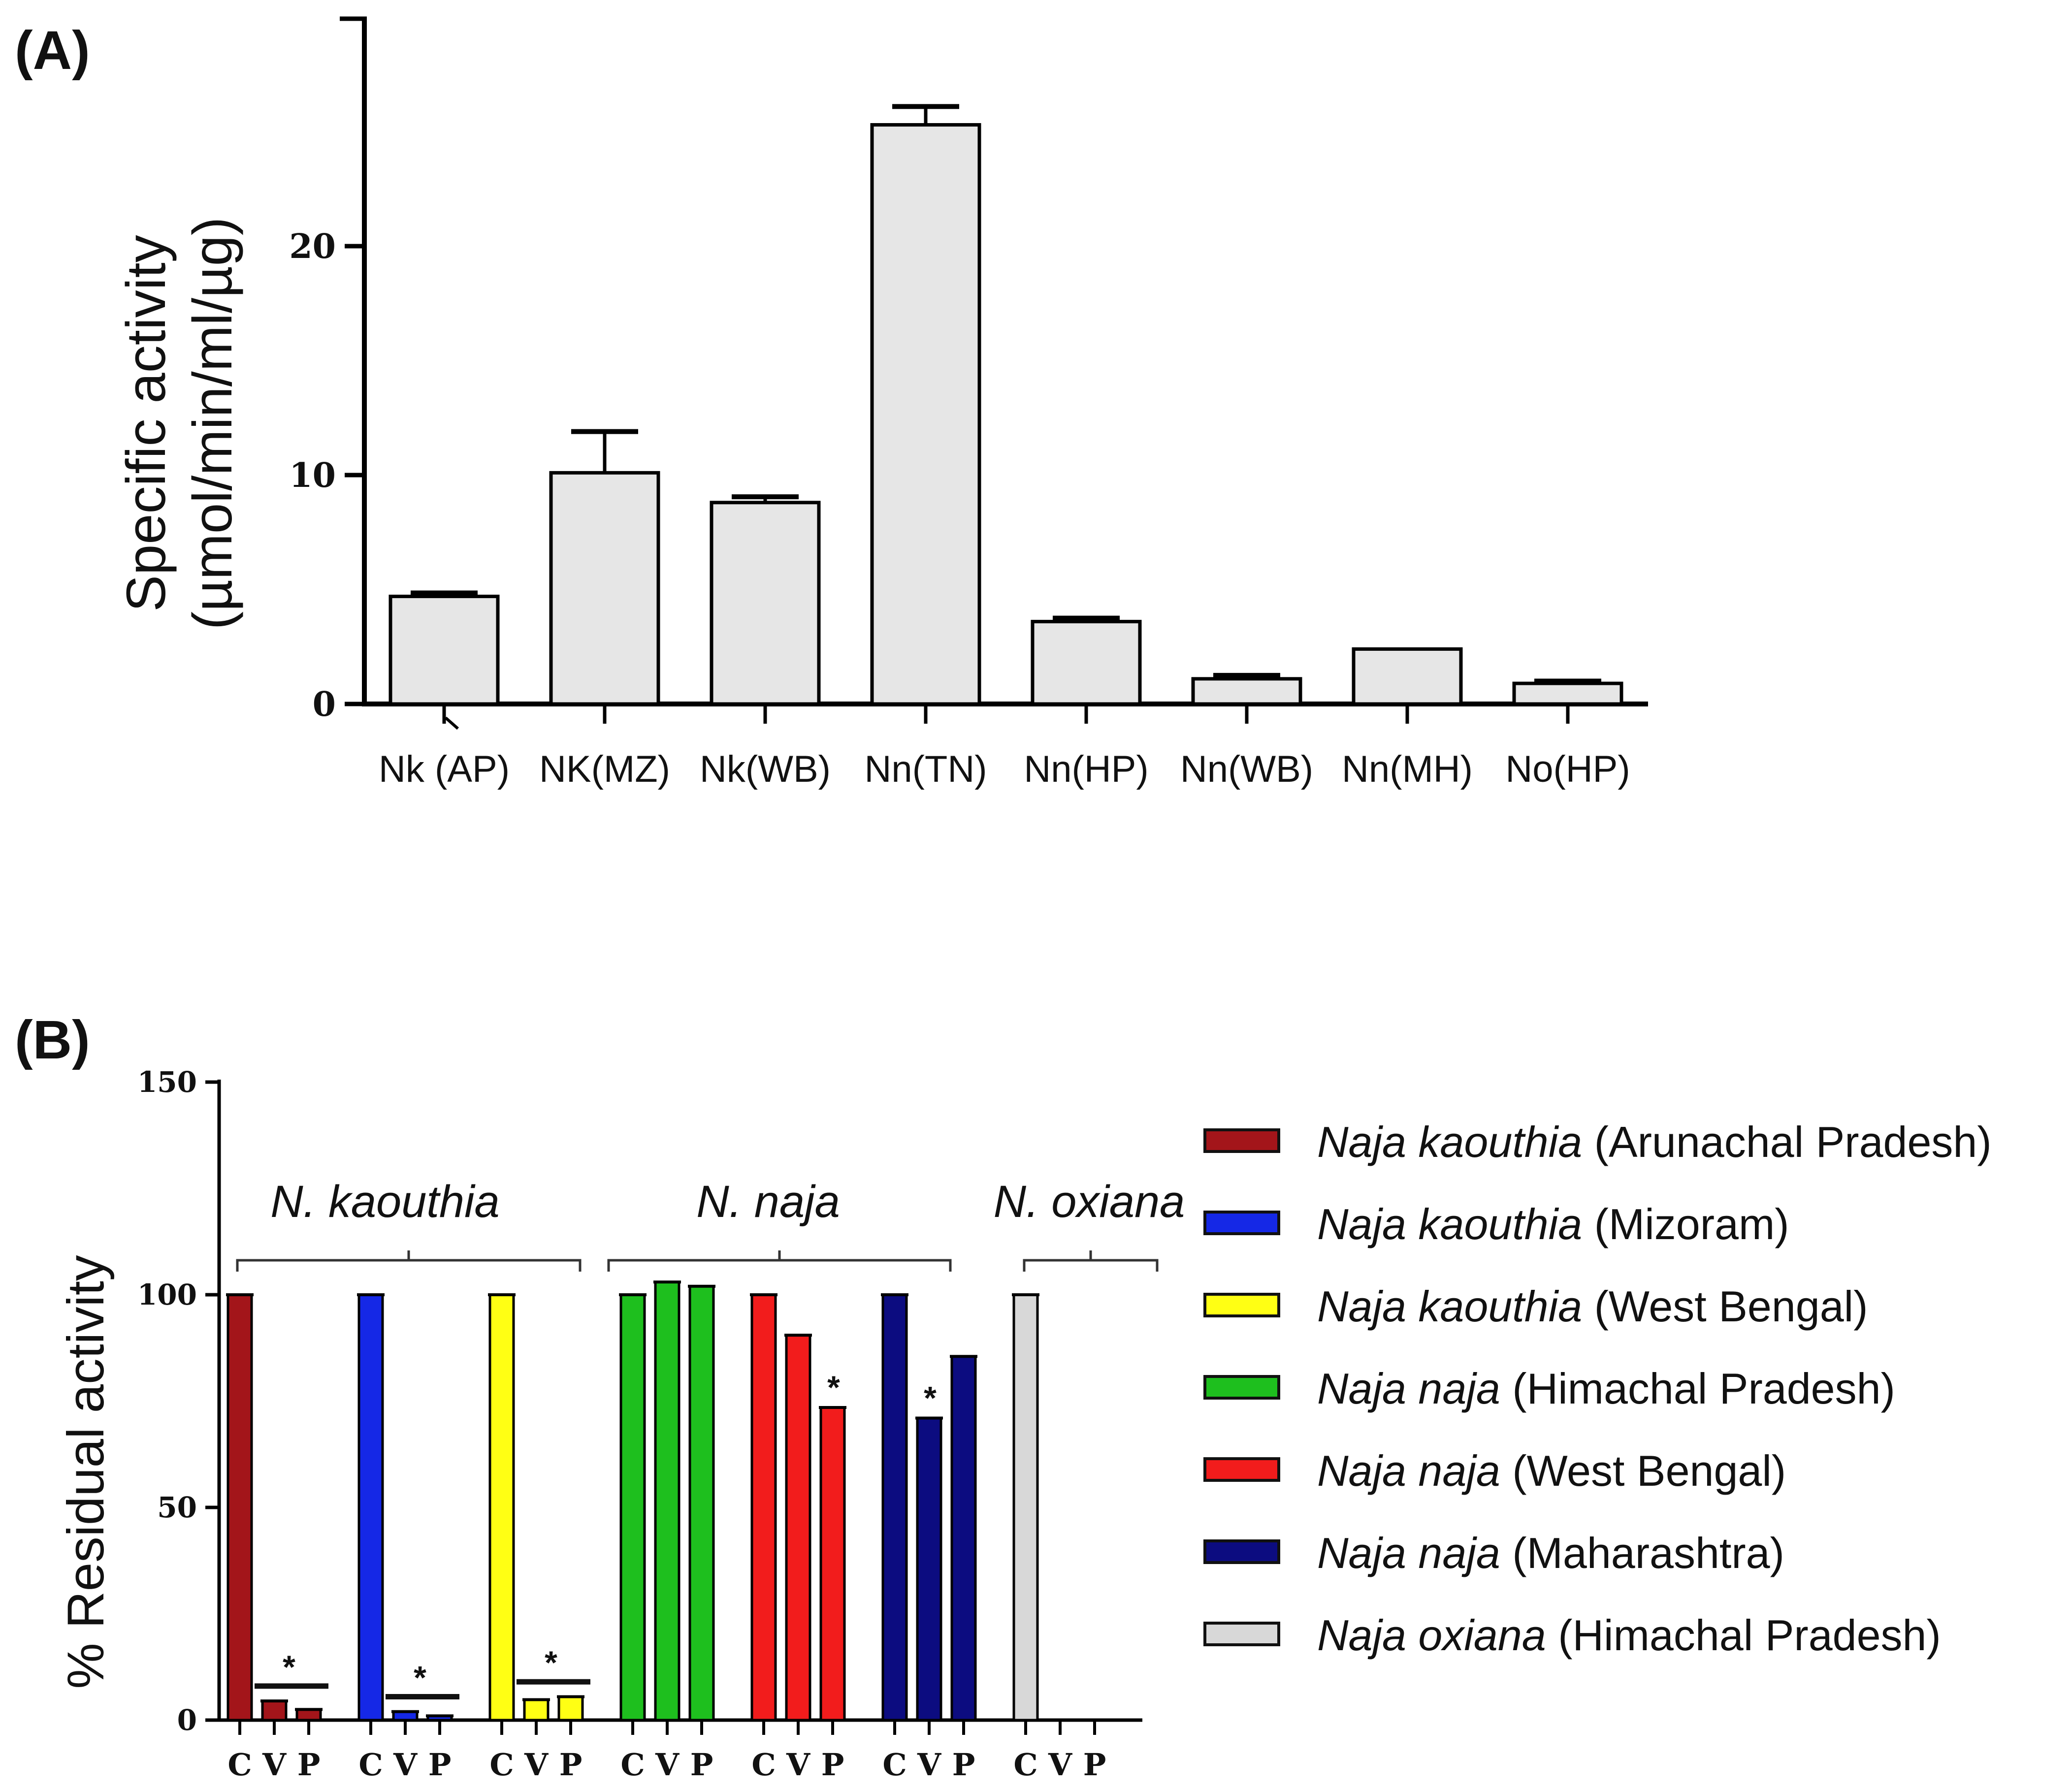 The height and width of the screenshot is (1790, 2072). Describe the element at coordinates (312, 247) in the screenshot. I see `panel-a-ytick-label: 20` at that location.